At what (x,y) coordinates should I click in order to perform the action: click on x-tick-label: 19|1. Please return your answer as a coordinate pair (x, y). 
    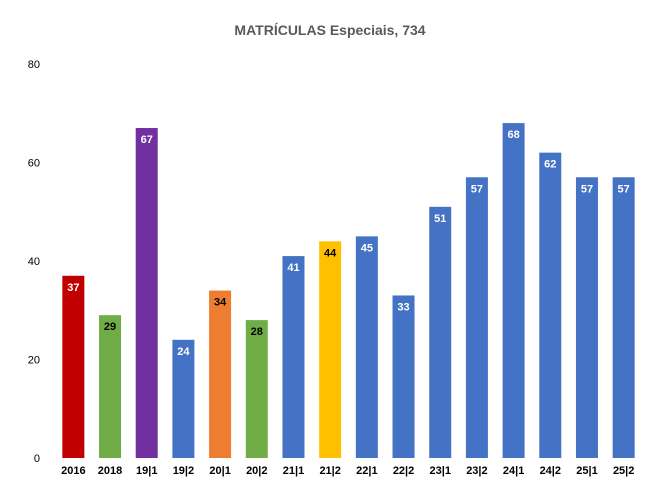
    Looking at the image, I should click on (146, 471).